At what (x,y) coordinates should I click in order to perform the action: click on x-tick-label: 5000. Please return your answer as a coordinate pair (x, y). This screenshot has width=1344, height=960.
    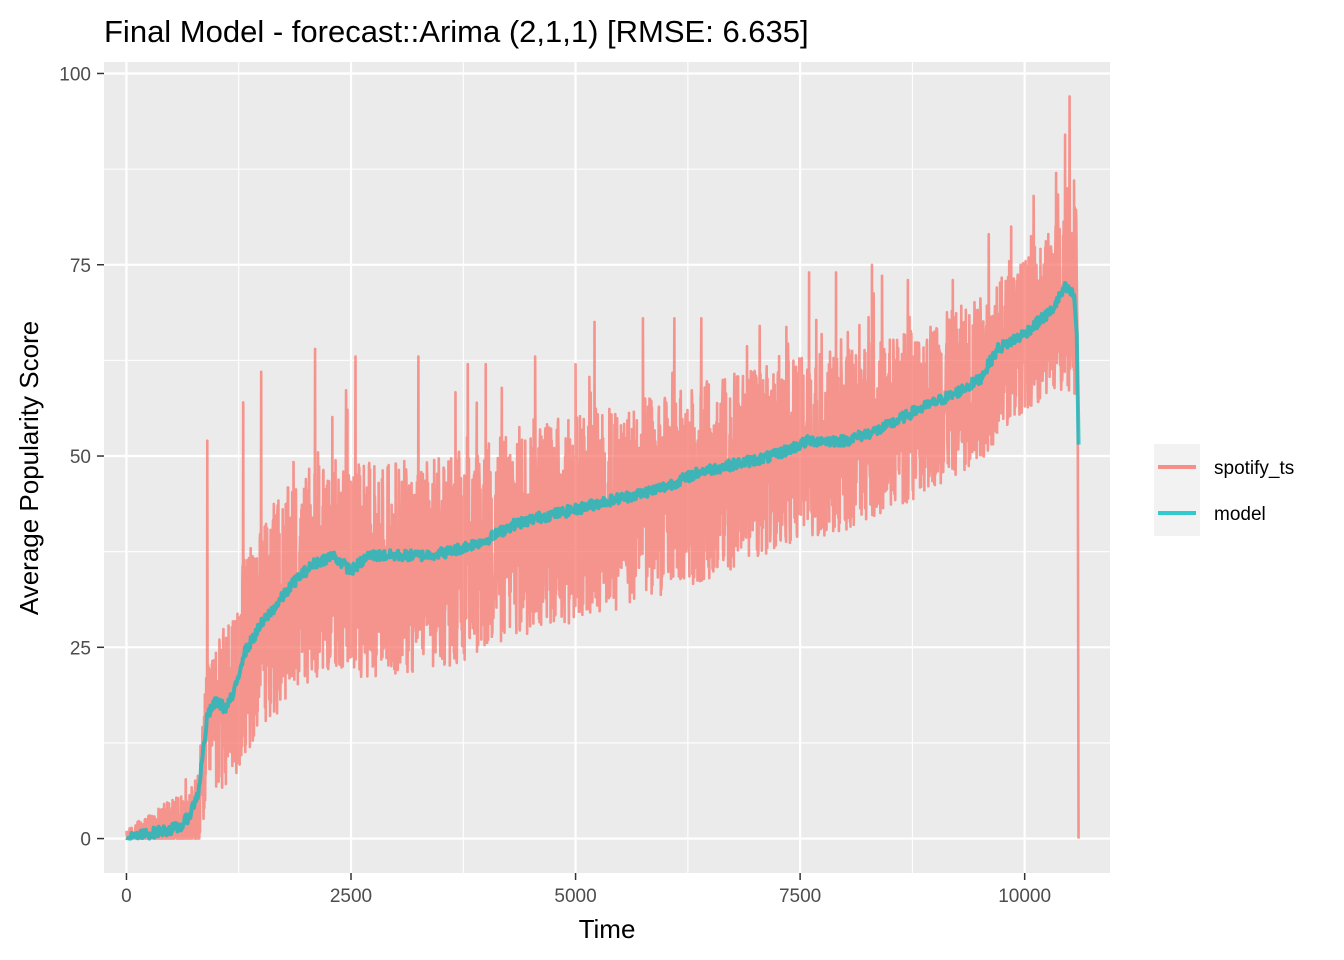
    Looking at the image, I should click on (575, 896).